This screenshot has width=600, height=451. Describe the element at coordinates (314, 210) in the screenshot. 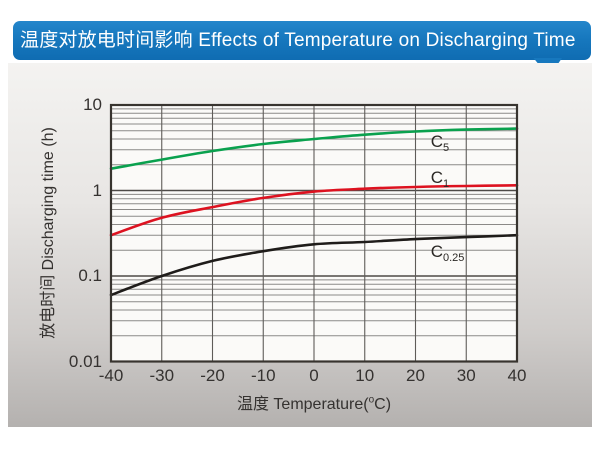

I see `curve-C1` at that location.